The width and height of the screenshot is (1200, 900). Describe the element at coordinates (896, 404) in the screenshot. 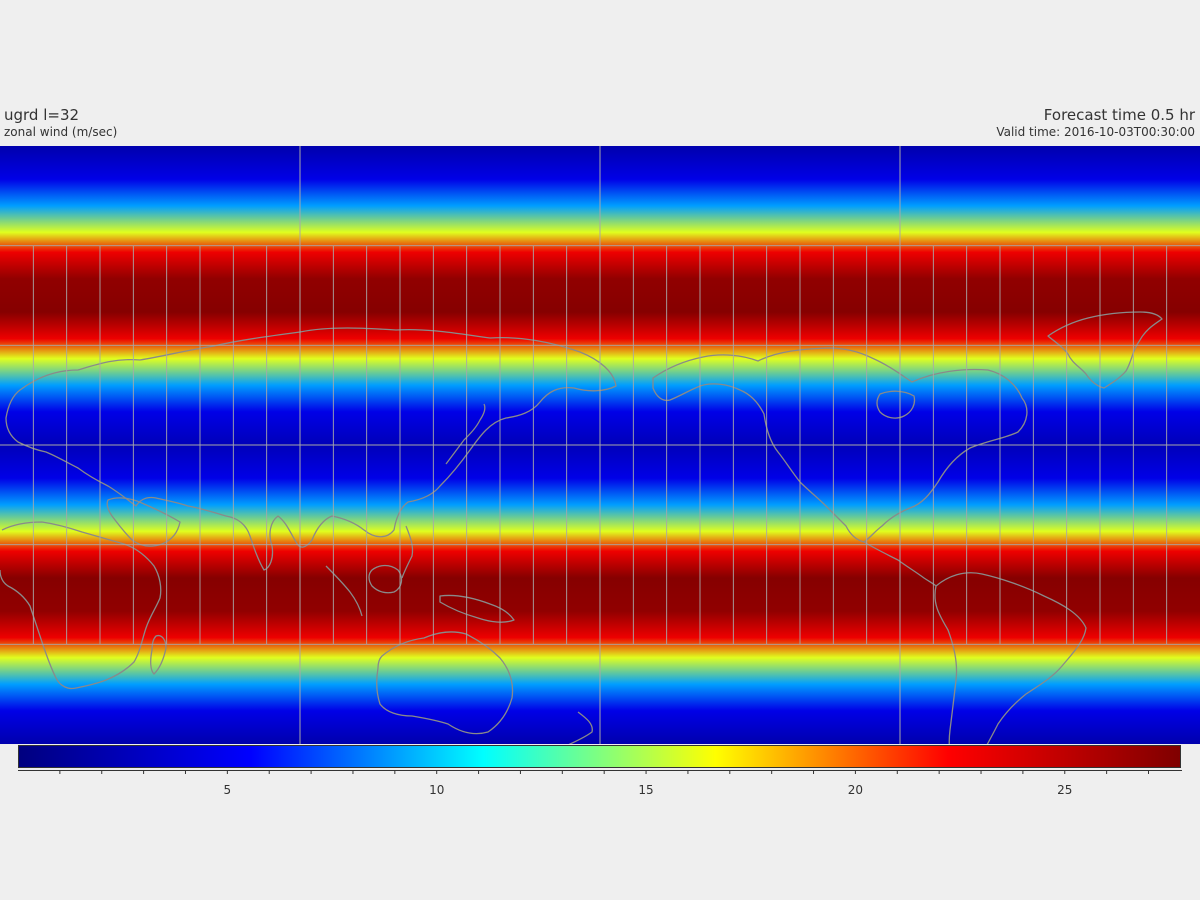

I see `coastline-hudson-bay` at that location.